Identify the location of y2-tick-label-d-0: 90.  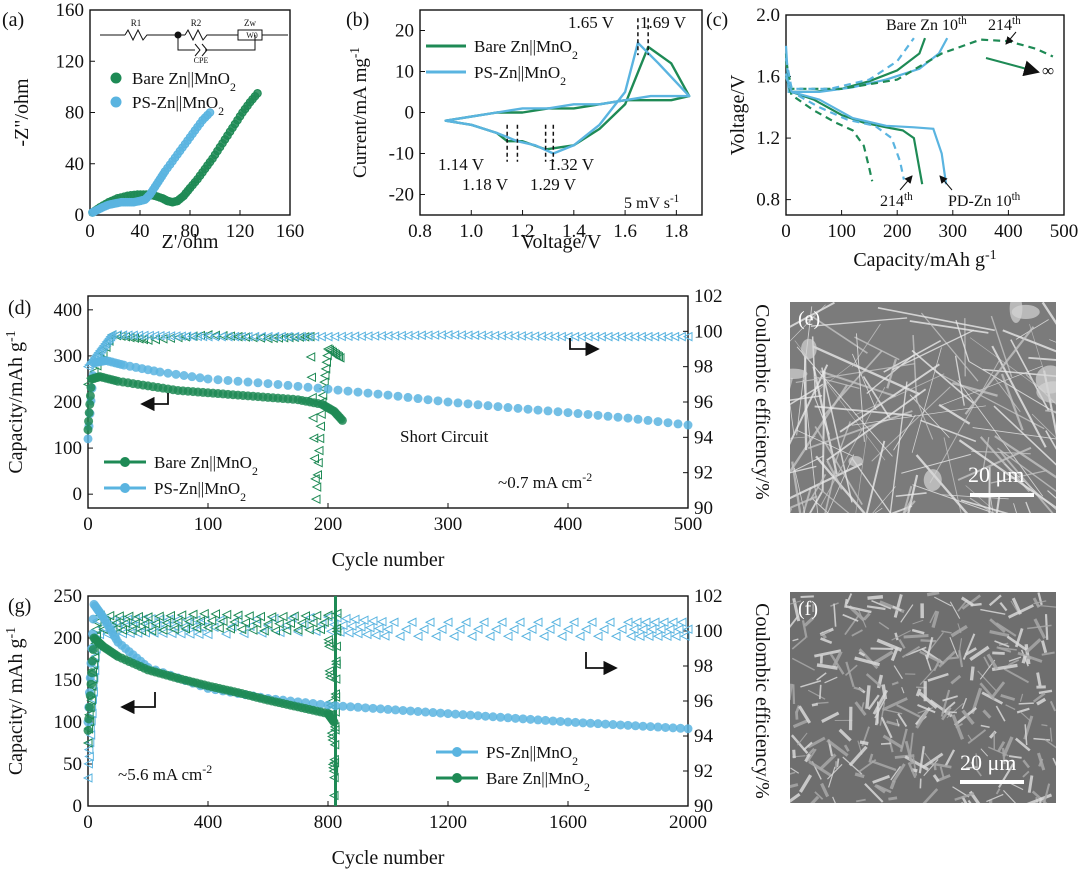
(703, 508).